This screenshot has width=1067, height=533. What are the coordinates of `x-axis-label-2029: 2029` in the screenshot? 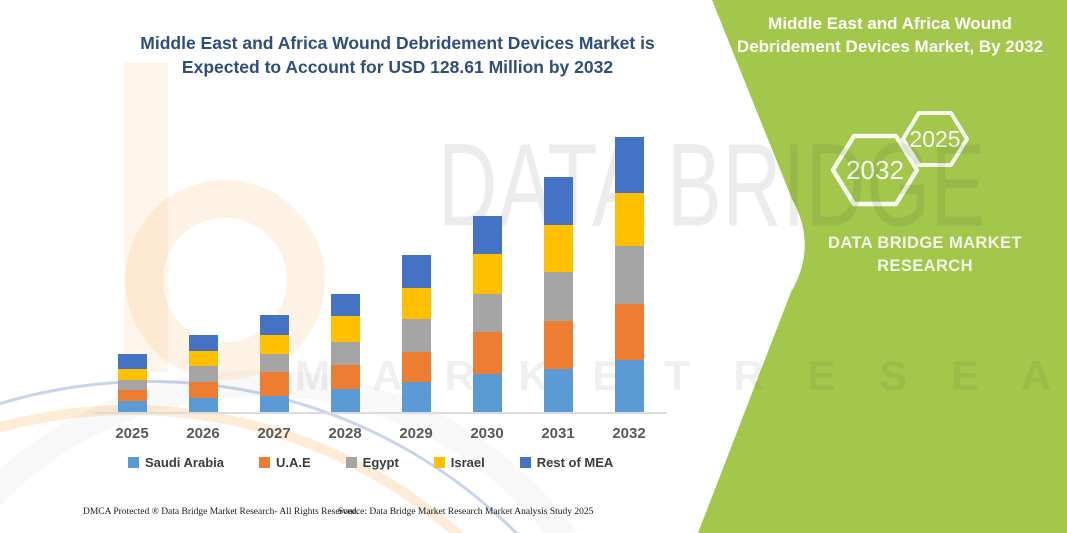 It's located at (416, 433).